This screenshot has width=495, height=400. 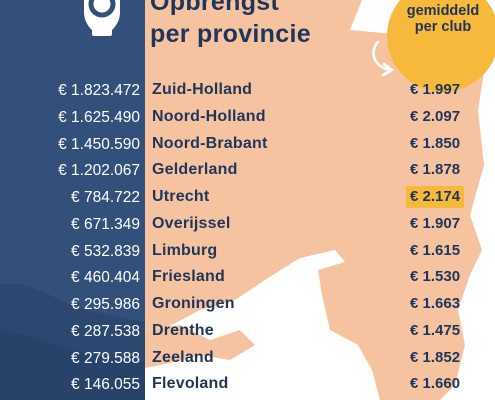 I want to click on table-row: € 287.538 Drenthe € 1.475, so click(x=247, y=333).